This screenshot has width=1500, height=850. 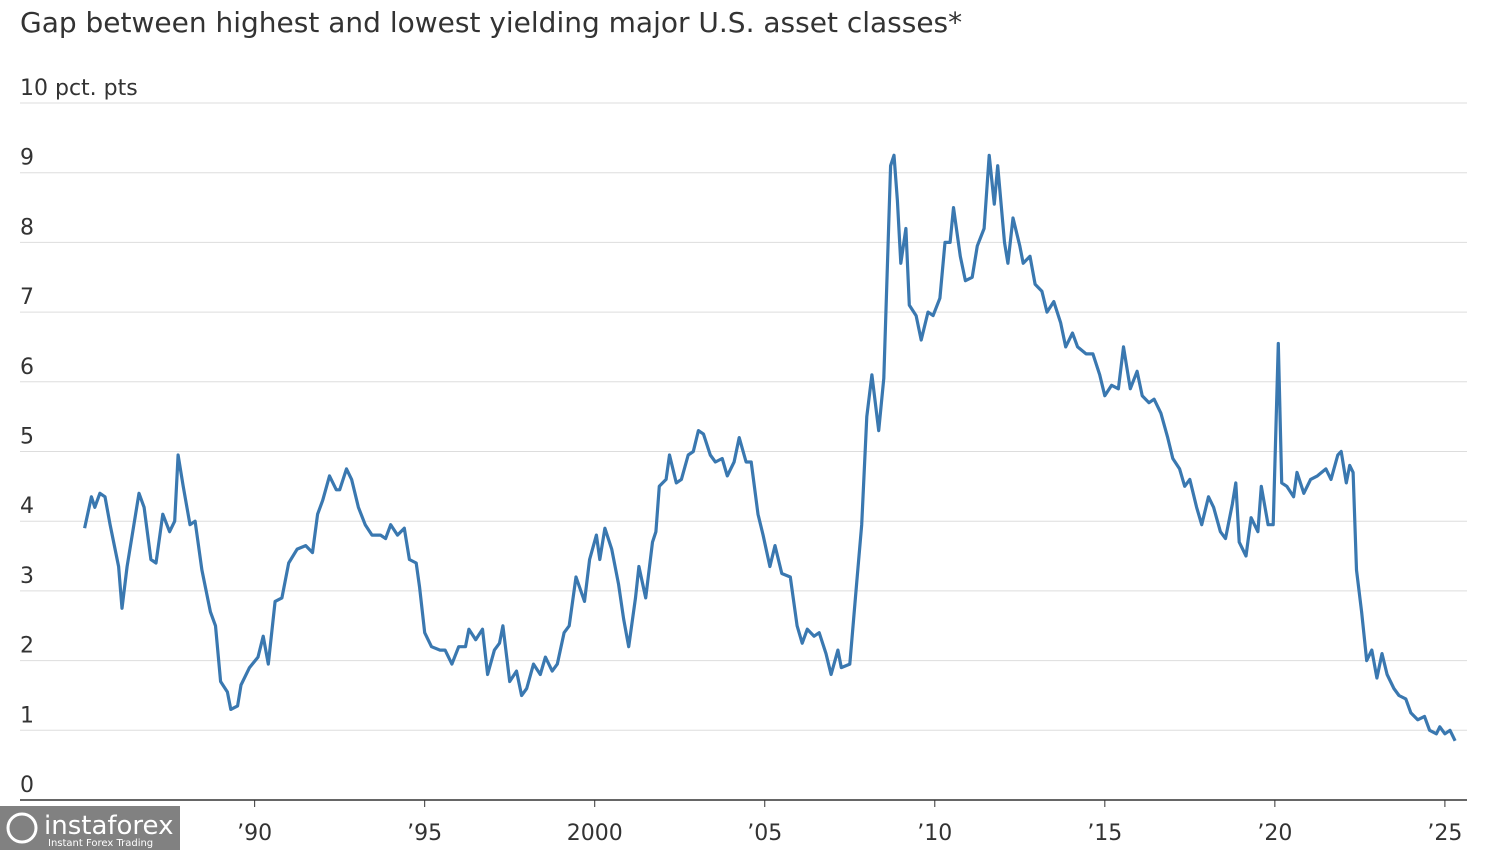 I want to click on y-tick-label: 1, so click(x=27, y=715).